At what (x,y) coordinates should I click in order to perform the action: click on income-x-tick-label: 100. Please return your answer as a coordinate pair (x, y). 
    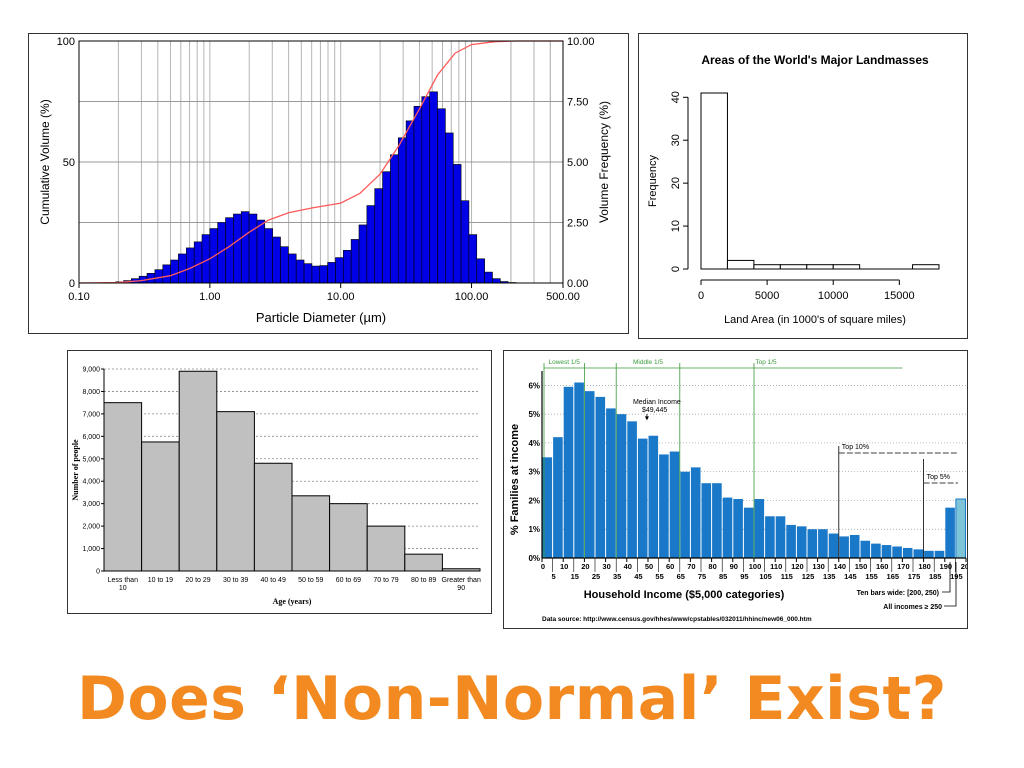
    Looking at the image, I should click on (755, 566).